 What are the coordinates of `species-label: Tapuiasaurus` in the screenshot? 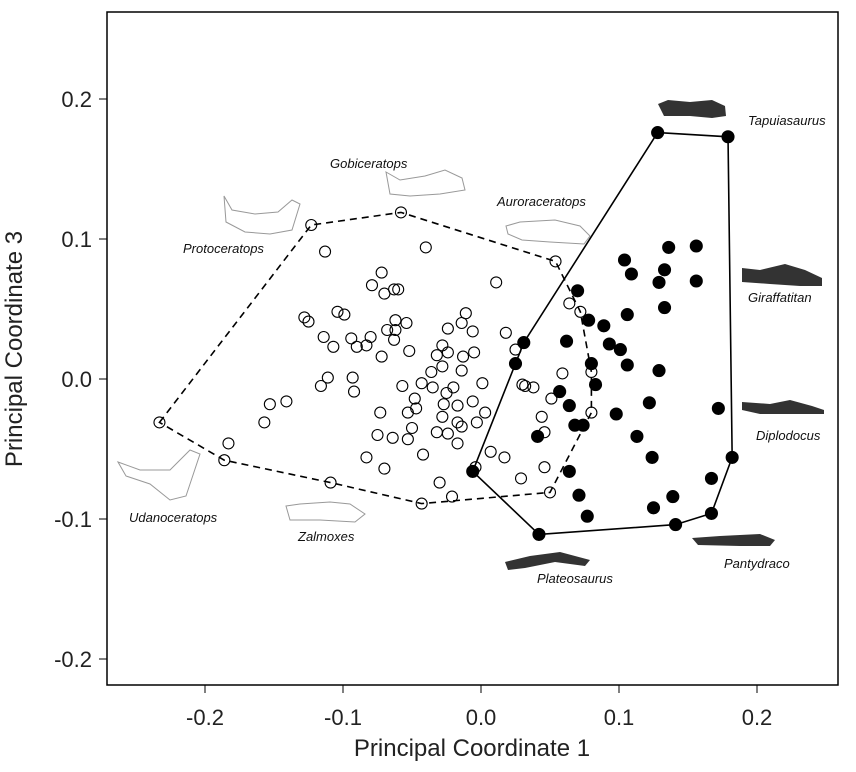 It's located at (787, 120).